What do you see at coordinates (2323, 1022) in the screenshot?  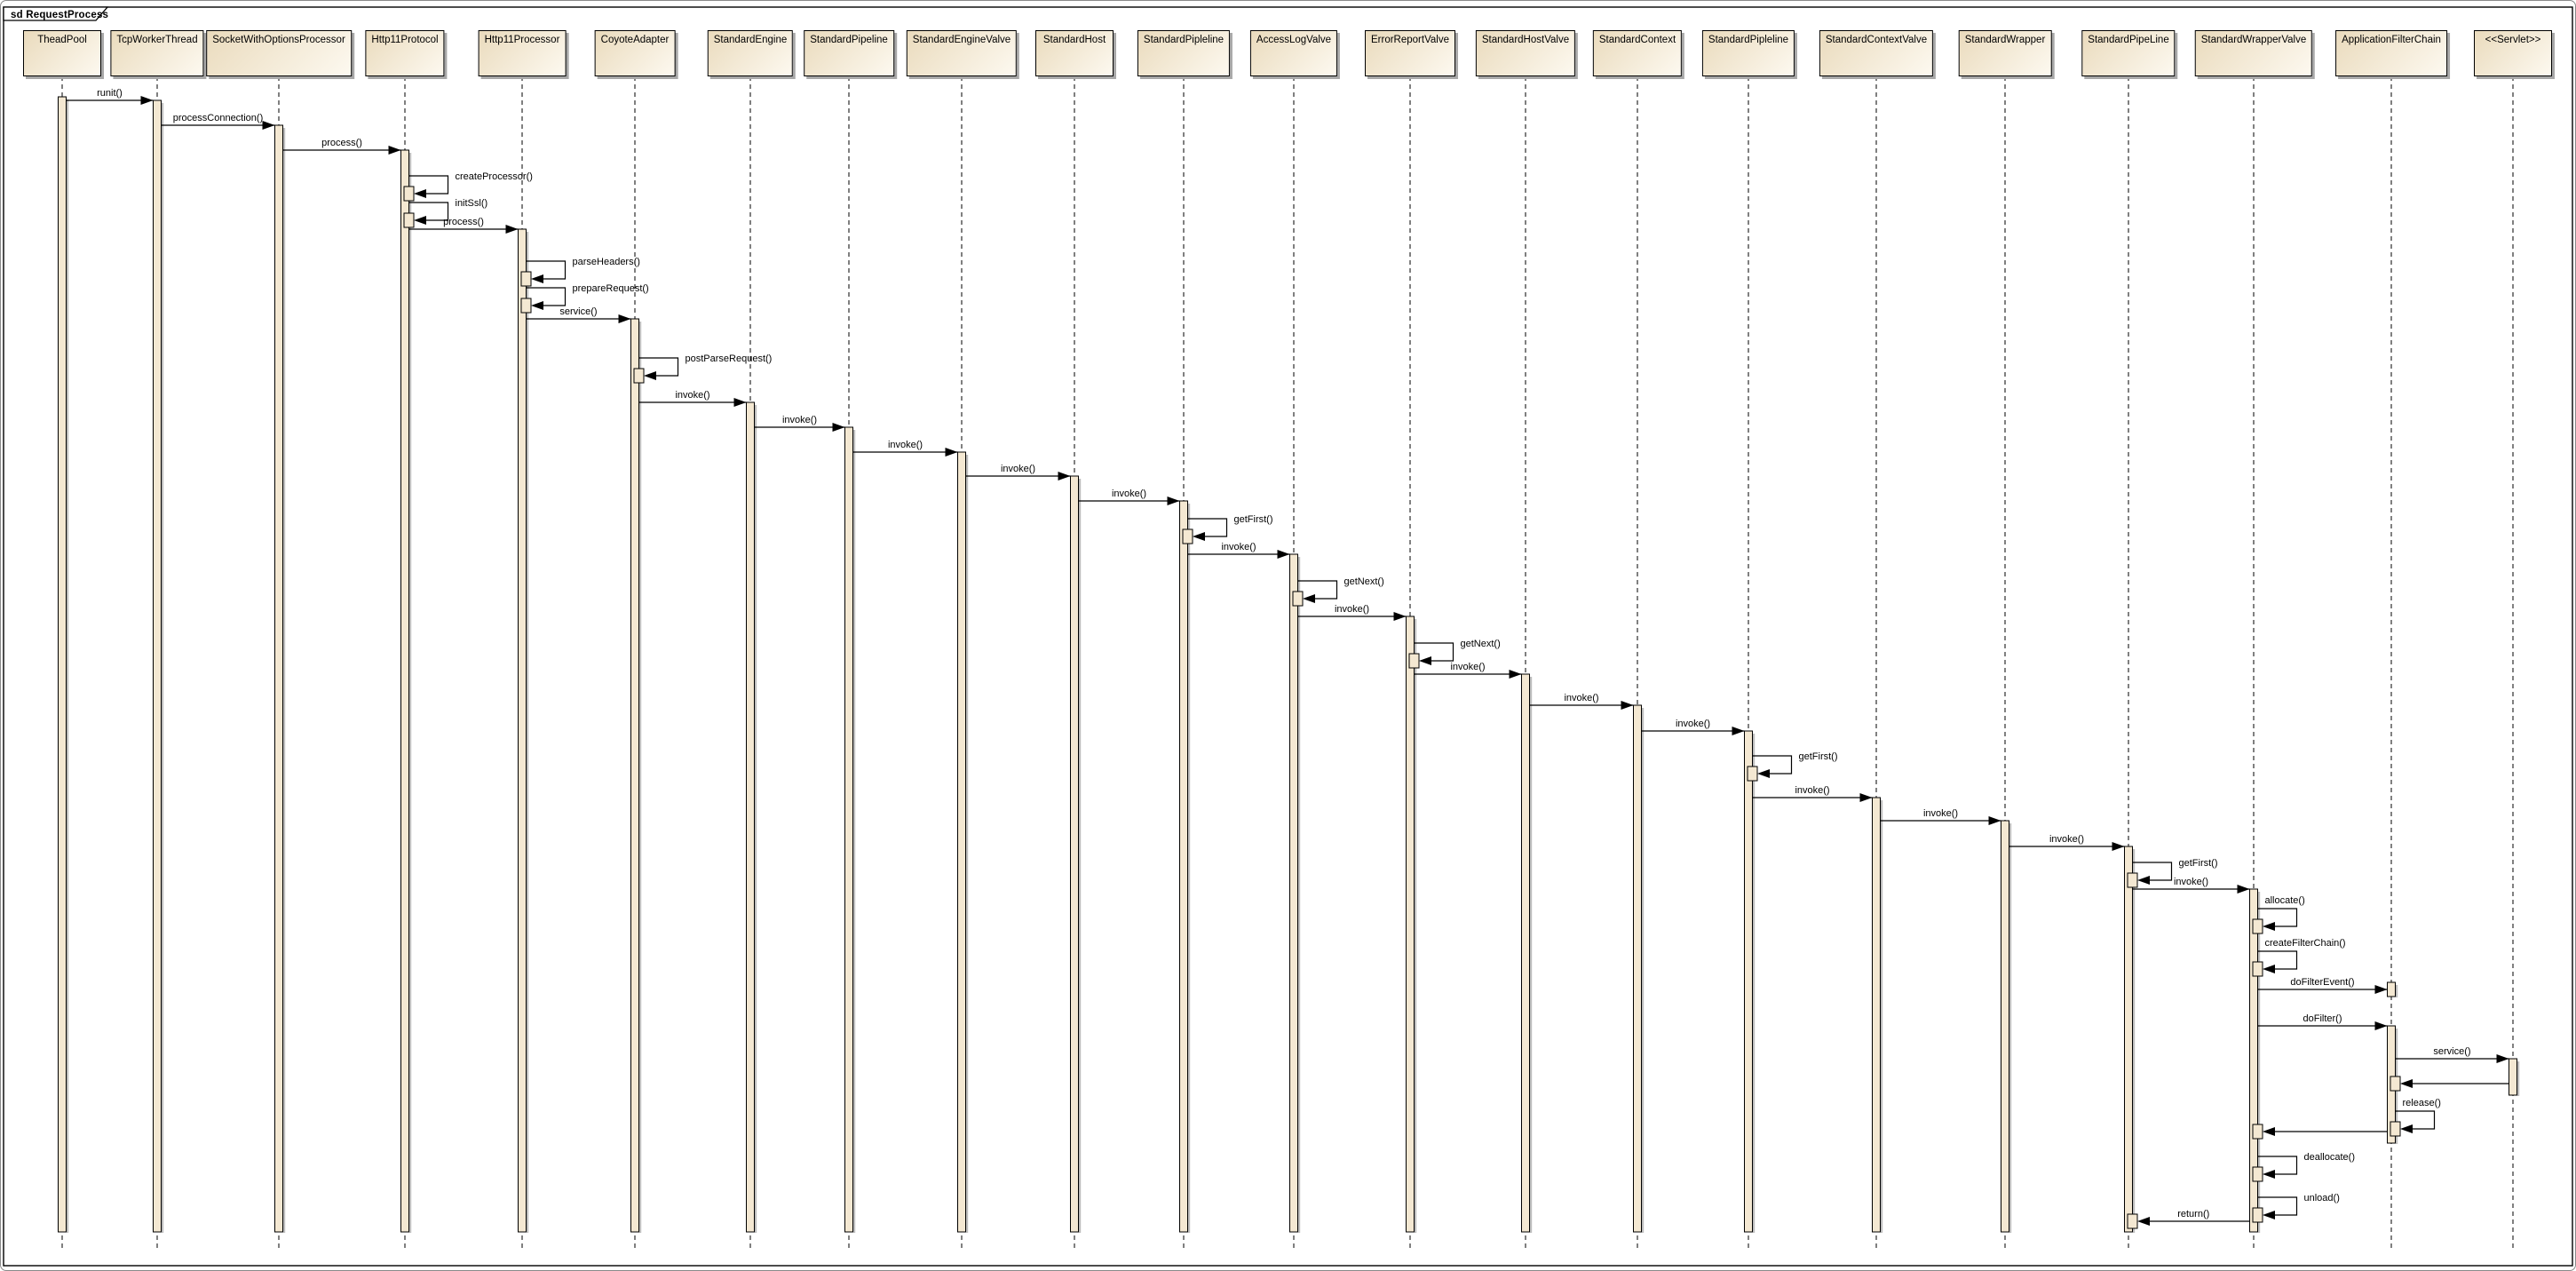 I see `message-call-dofilter: doFilter()` at bounding box center [2323, 1022].